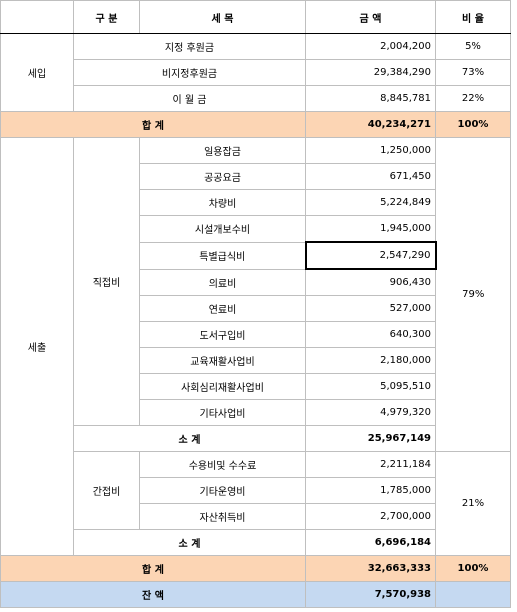 The height and width of the screenshot is (612, 517). Describe the element at coordinates (222, 360) in the screenshot. I see `item-cell: 교육재활사업비` at that location.